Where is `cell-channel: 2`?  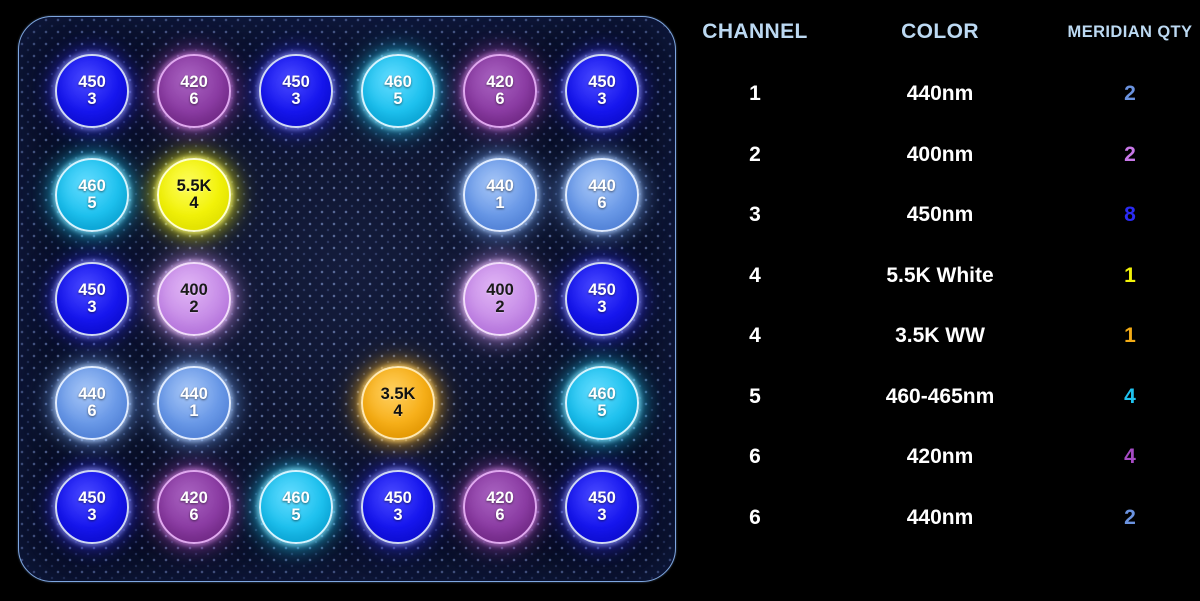
cell-channel: 2 is located at coordinates (755, 154).